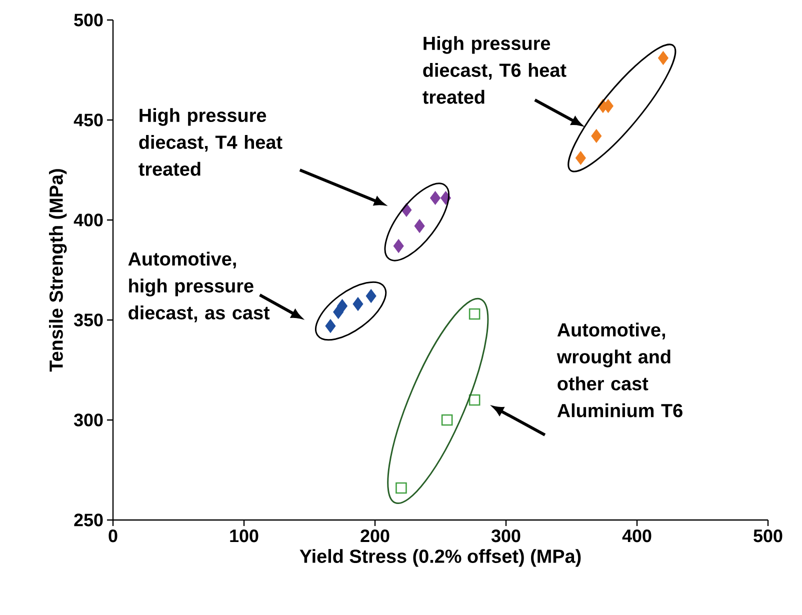 The width and height of the screenshot is (802, 615). Describe the element at coordinates (88, 220) in the screenshot. I see `y-tick-label: 400` at that location.